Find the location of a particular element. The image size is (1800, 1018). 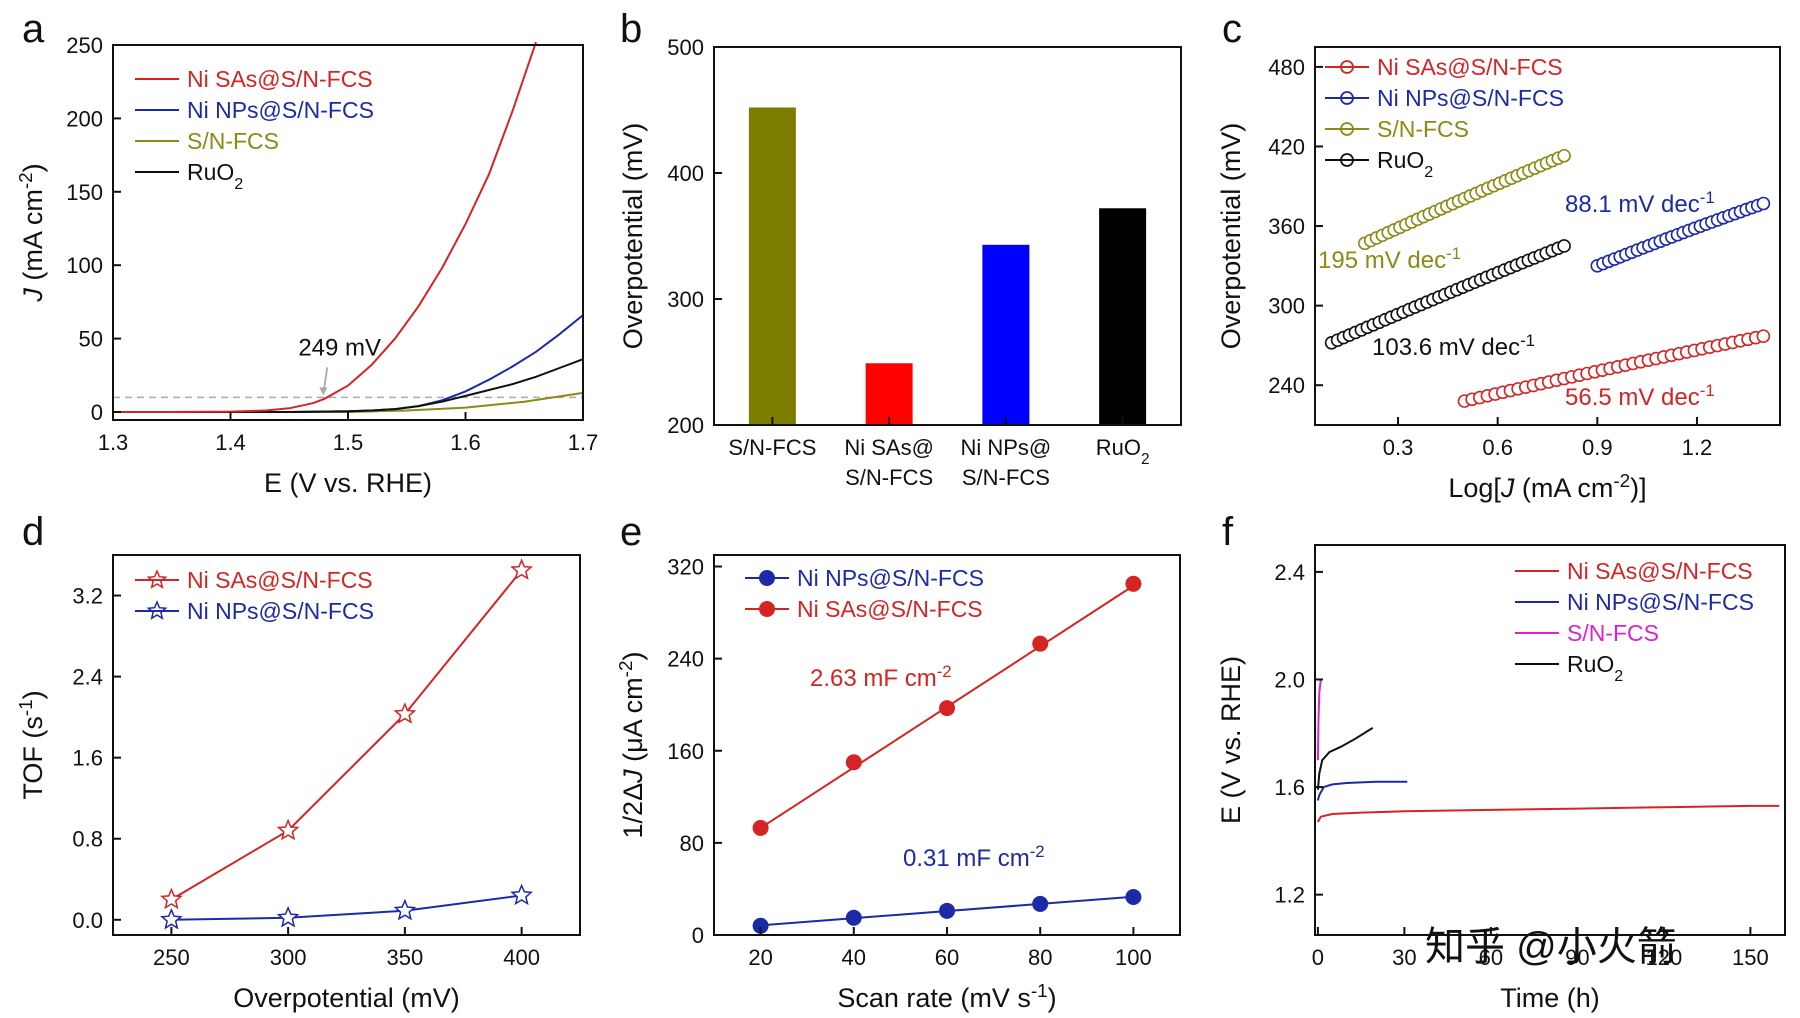

y-axis-title: E (V vs. RHE) is located at coordinates (1231, 740).